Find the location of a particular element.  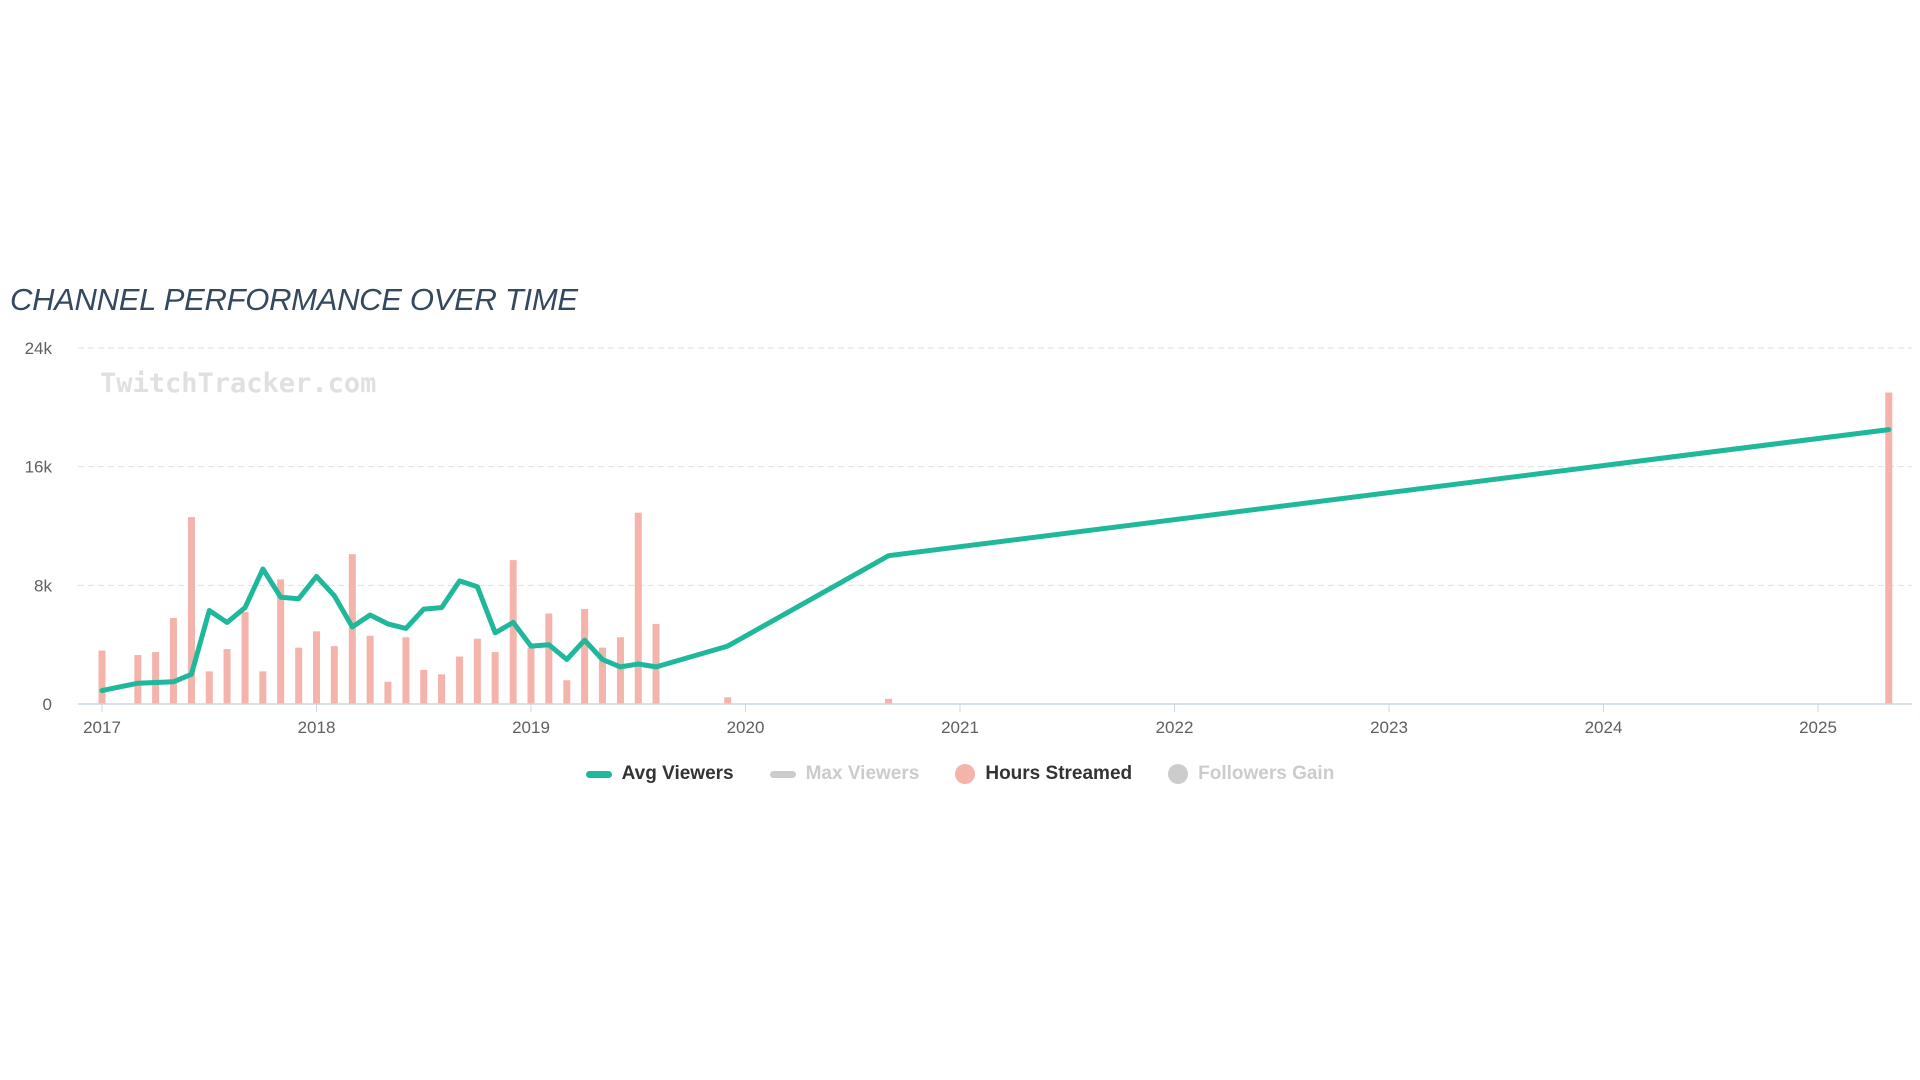

x-tick-label-2: 2019 is located at coordinates (531, 727).